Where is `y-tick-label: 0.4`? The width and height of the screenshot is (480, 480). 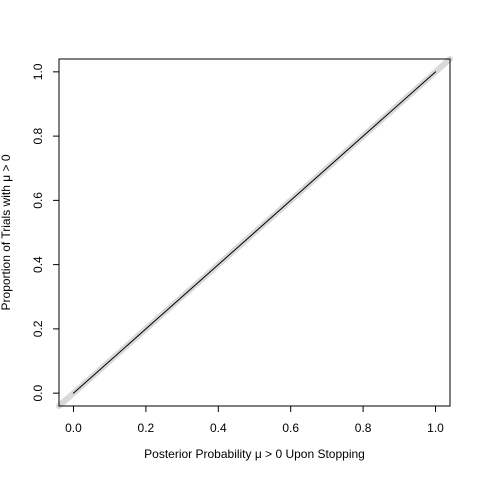 y-tick-label: 0.4 is located at coordinates (38, 264).